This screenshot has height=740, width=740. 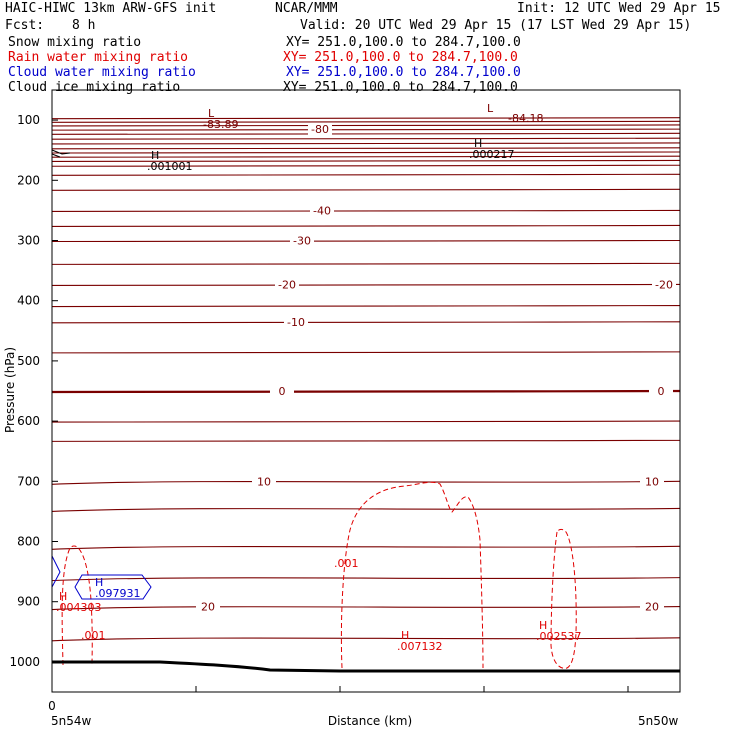 What do you see at coordinates (52, 706) in the screenshot?
I see `x-tick-label-0: 0` at bounding box center [52, 706].